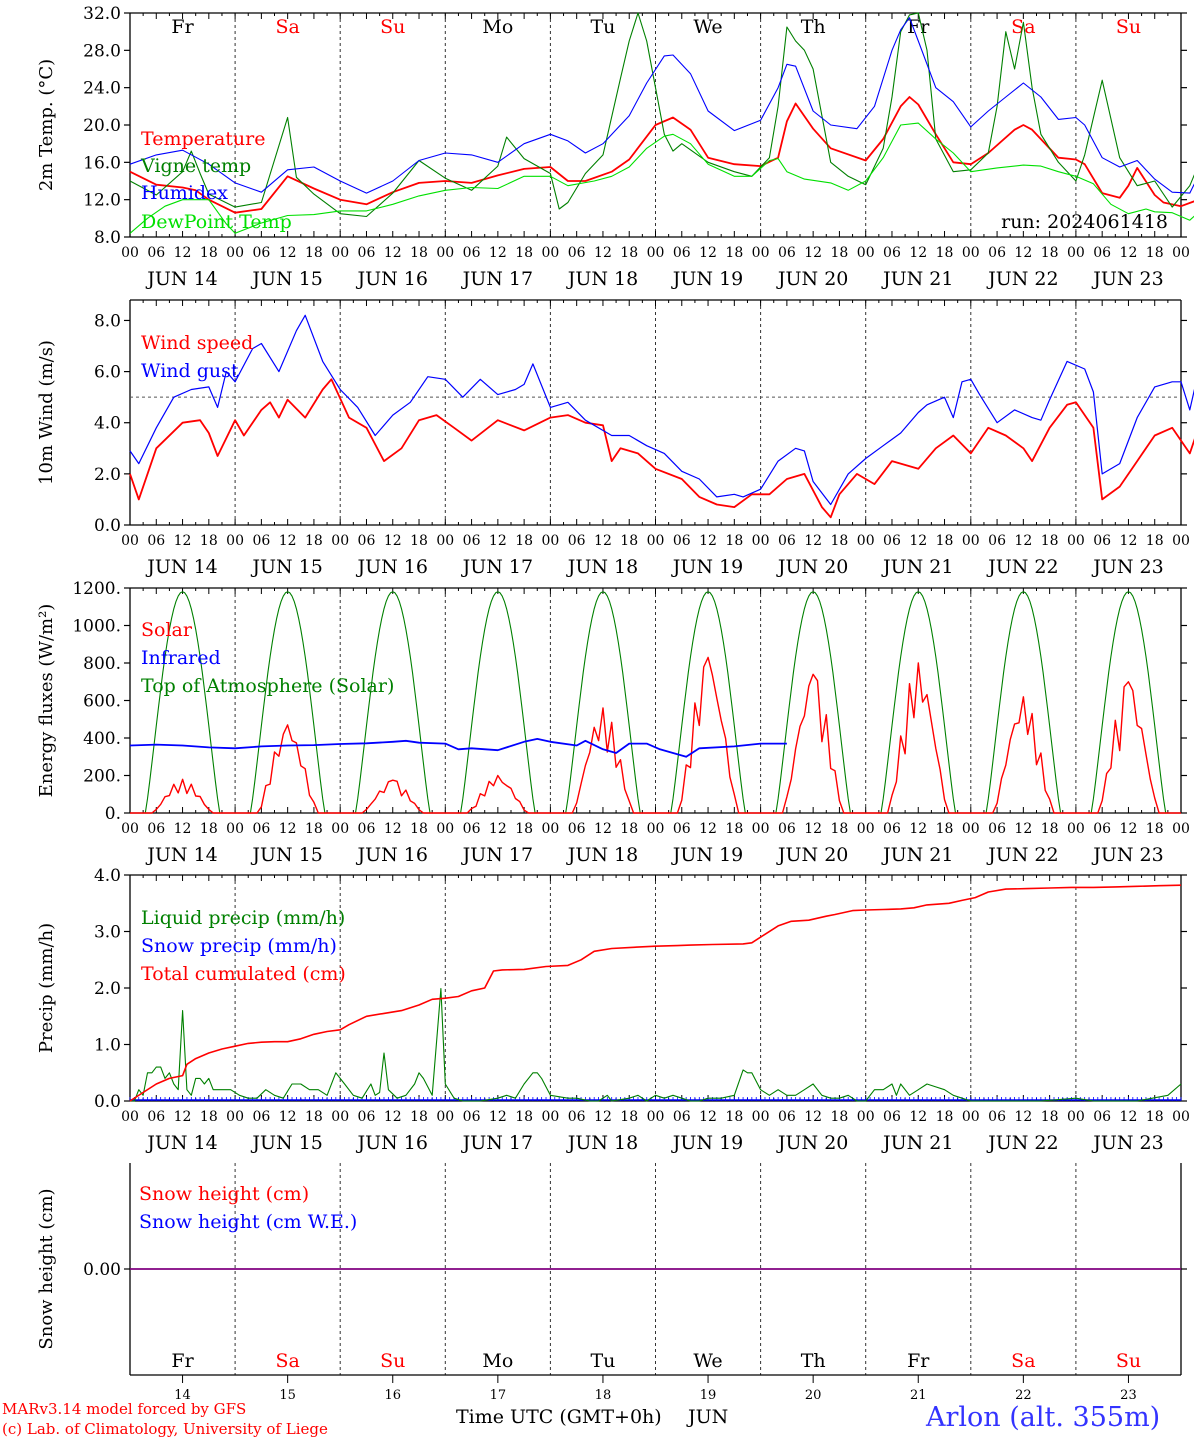  Describe the element at coordinates (107, 424) in the screenshot. I see `y-tick-label: 4.0` at that location.